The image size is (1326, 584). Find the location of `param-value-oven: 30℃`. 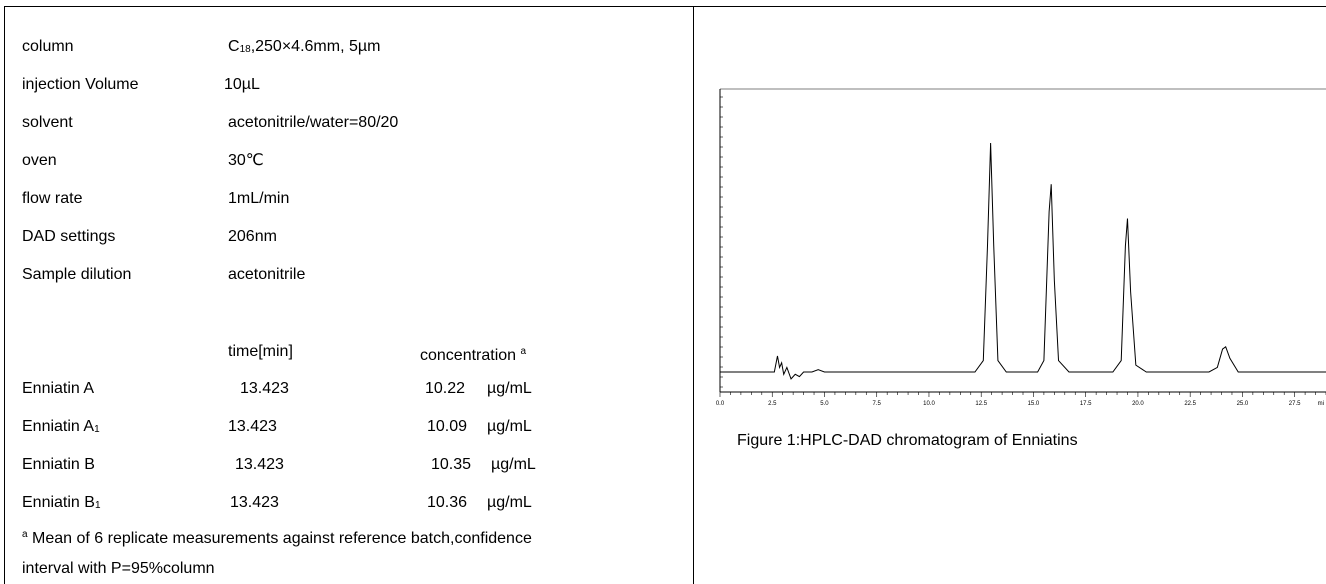

param-value-oven: 30℃ is located at coordinates (246, 160).